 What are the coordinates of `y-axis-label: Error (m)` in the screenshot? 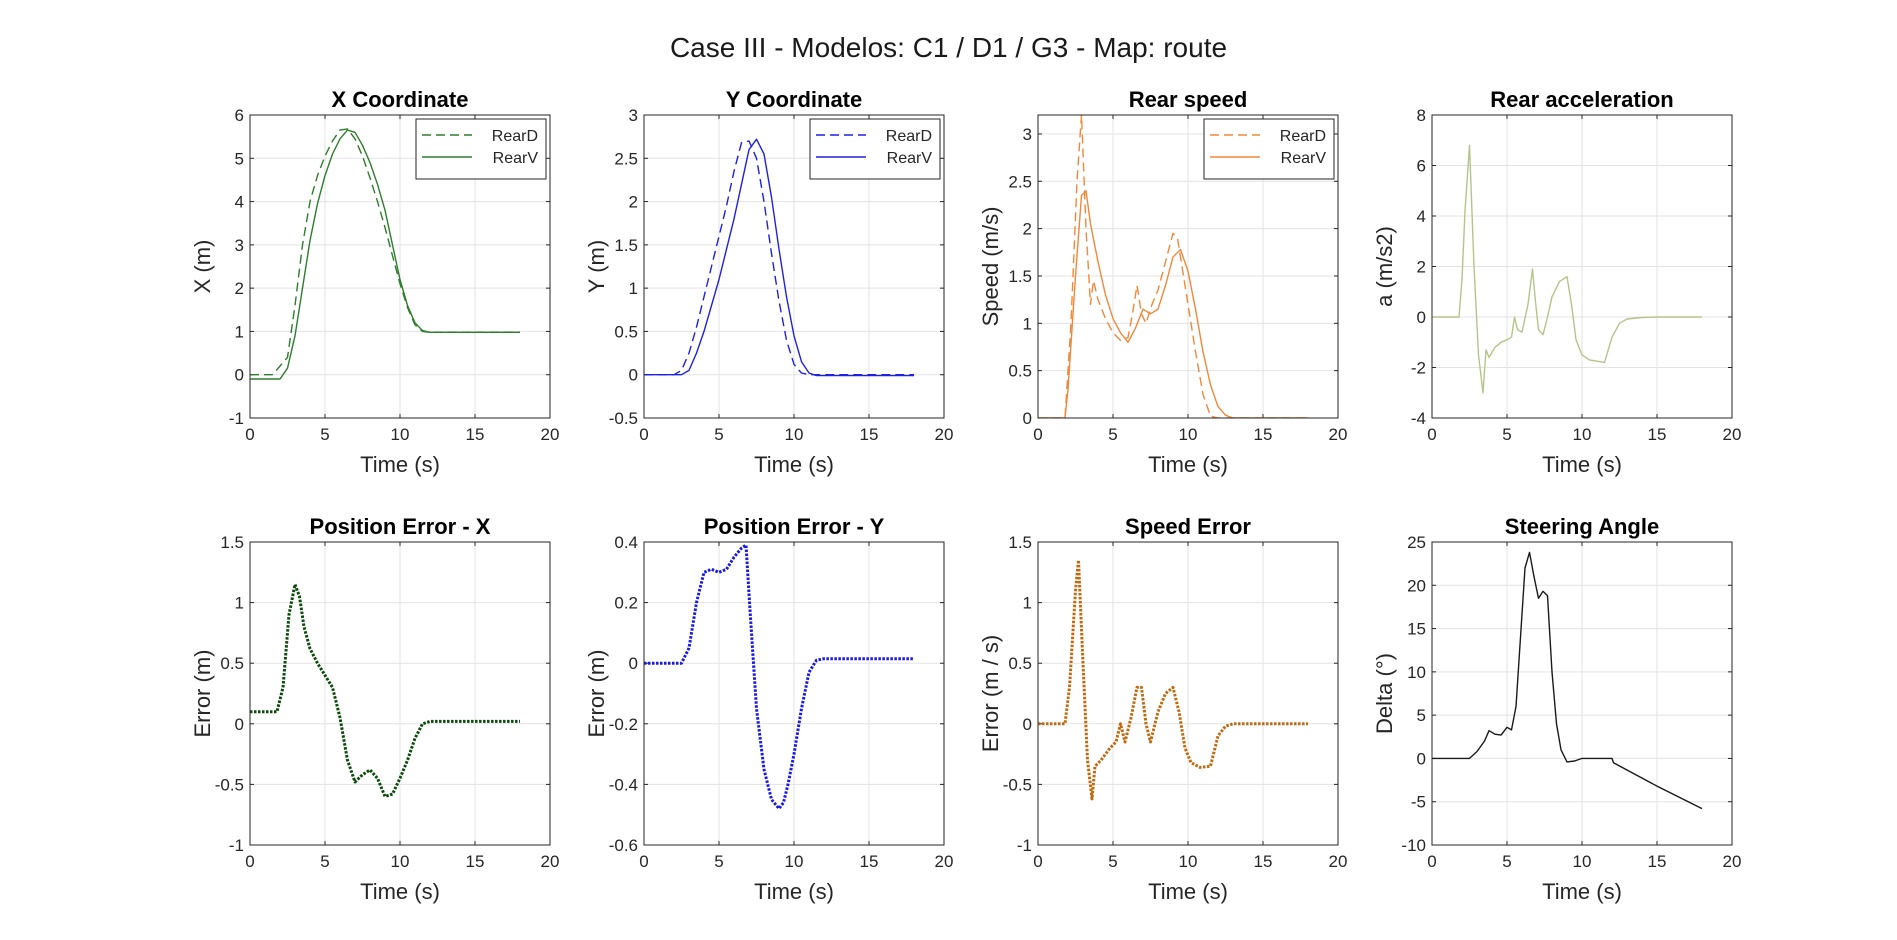 It's located at (202, 694).